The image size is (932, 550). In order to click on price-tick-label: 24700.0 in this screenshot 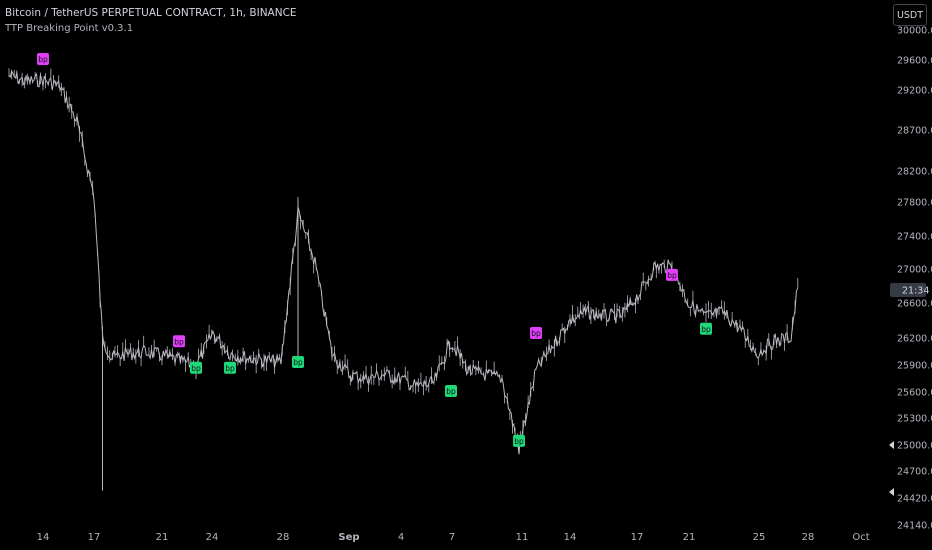, I will do `click(914, 472)`.